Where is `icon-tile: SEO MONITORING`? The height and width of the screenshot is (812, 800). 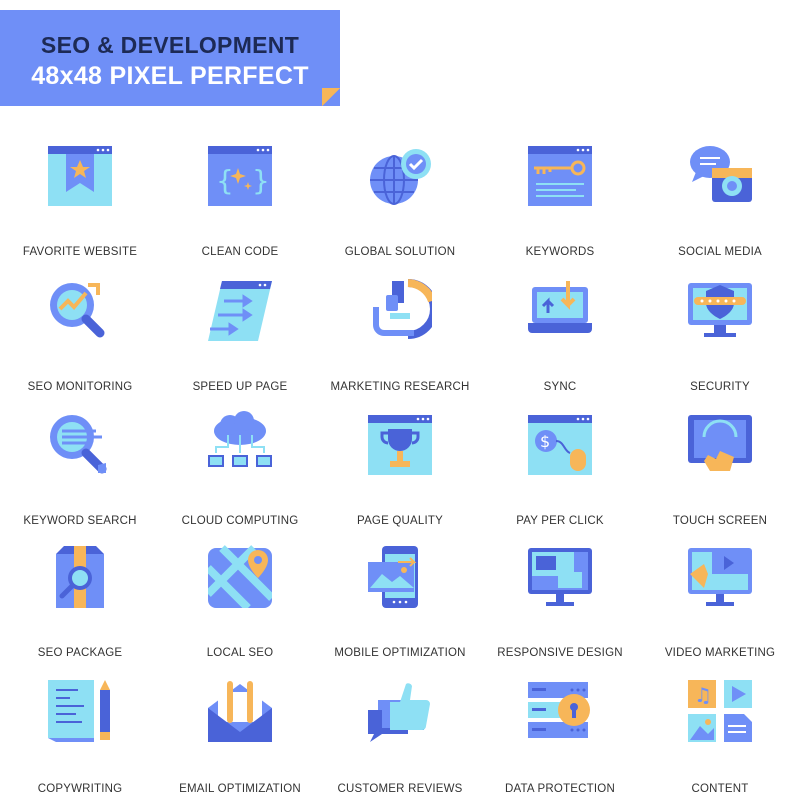
icon-tile: SEO MONITORING is located at coordinates (80, 344).